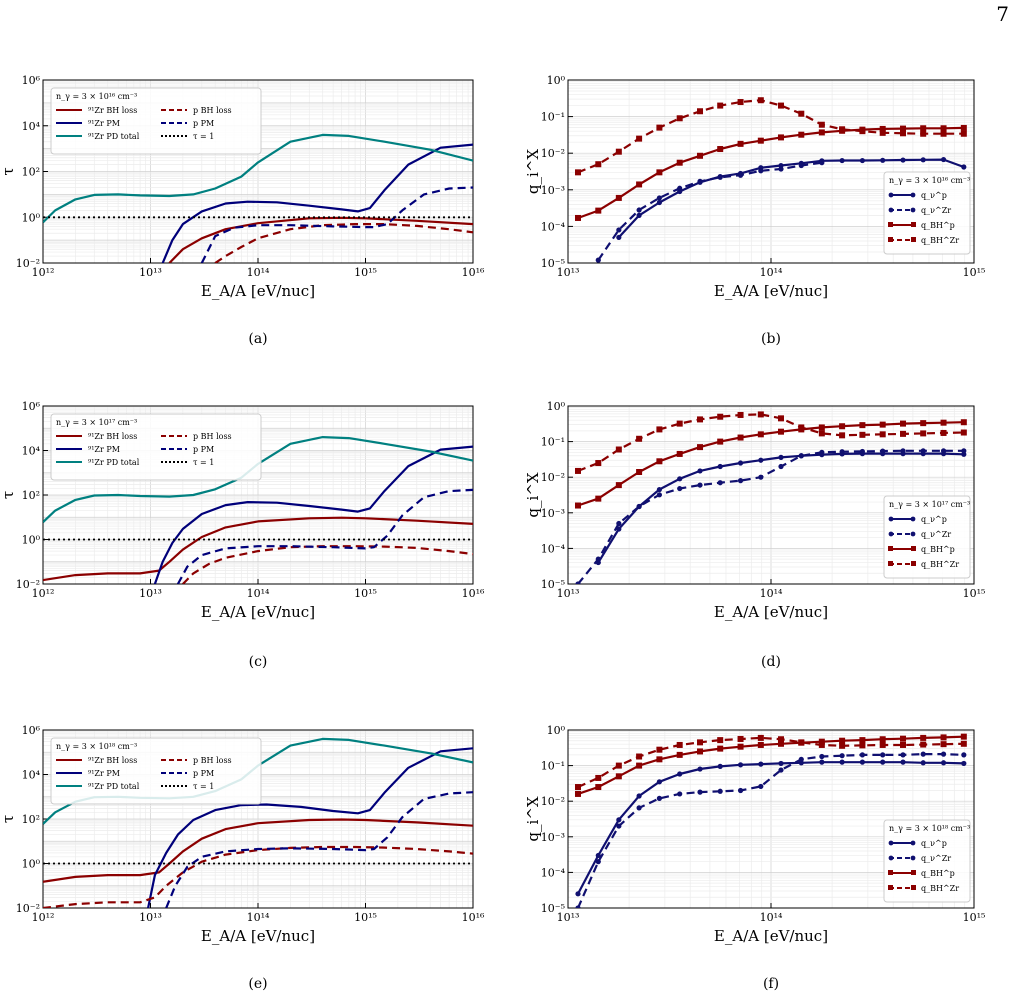  What do you see at coordinates (203, 136) in the screenshot?
I see `legend-label: τ = 1` at bounding box center [203, 136].